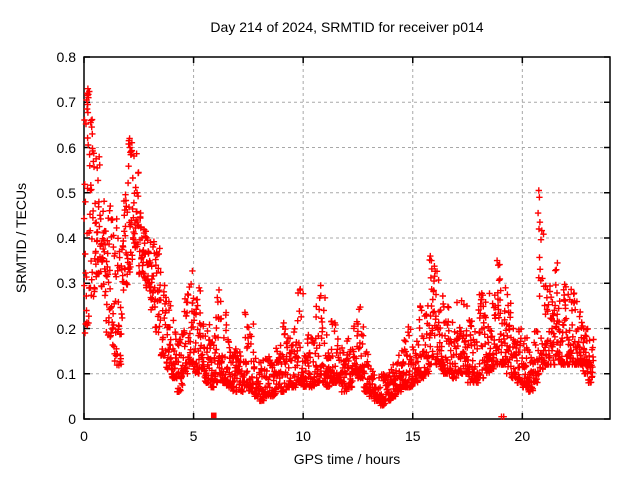 The width and height of the screenshot is (640, 480). I want to click on y-tick-label: 0.3, so click(66, 283).